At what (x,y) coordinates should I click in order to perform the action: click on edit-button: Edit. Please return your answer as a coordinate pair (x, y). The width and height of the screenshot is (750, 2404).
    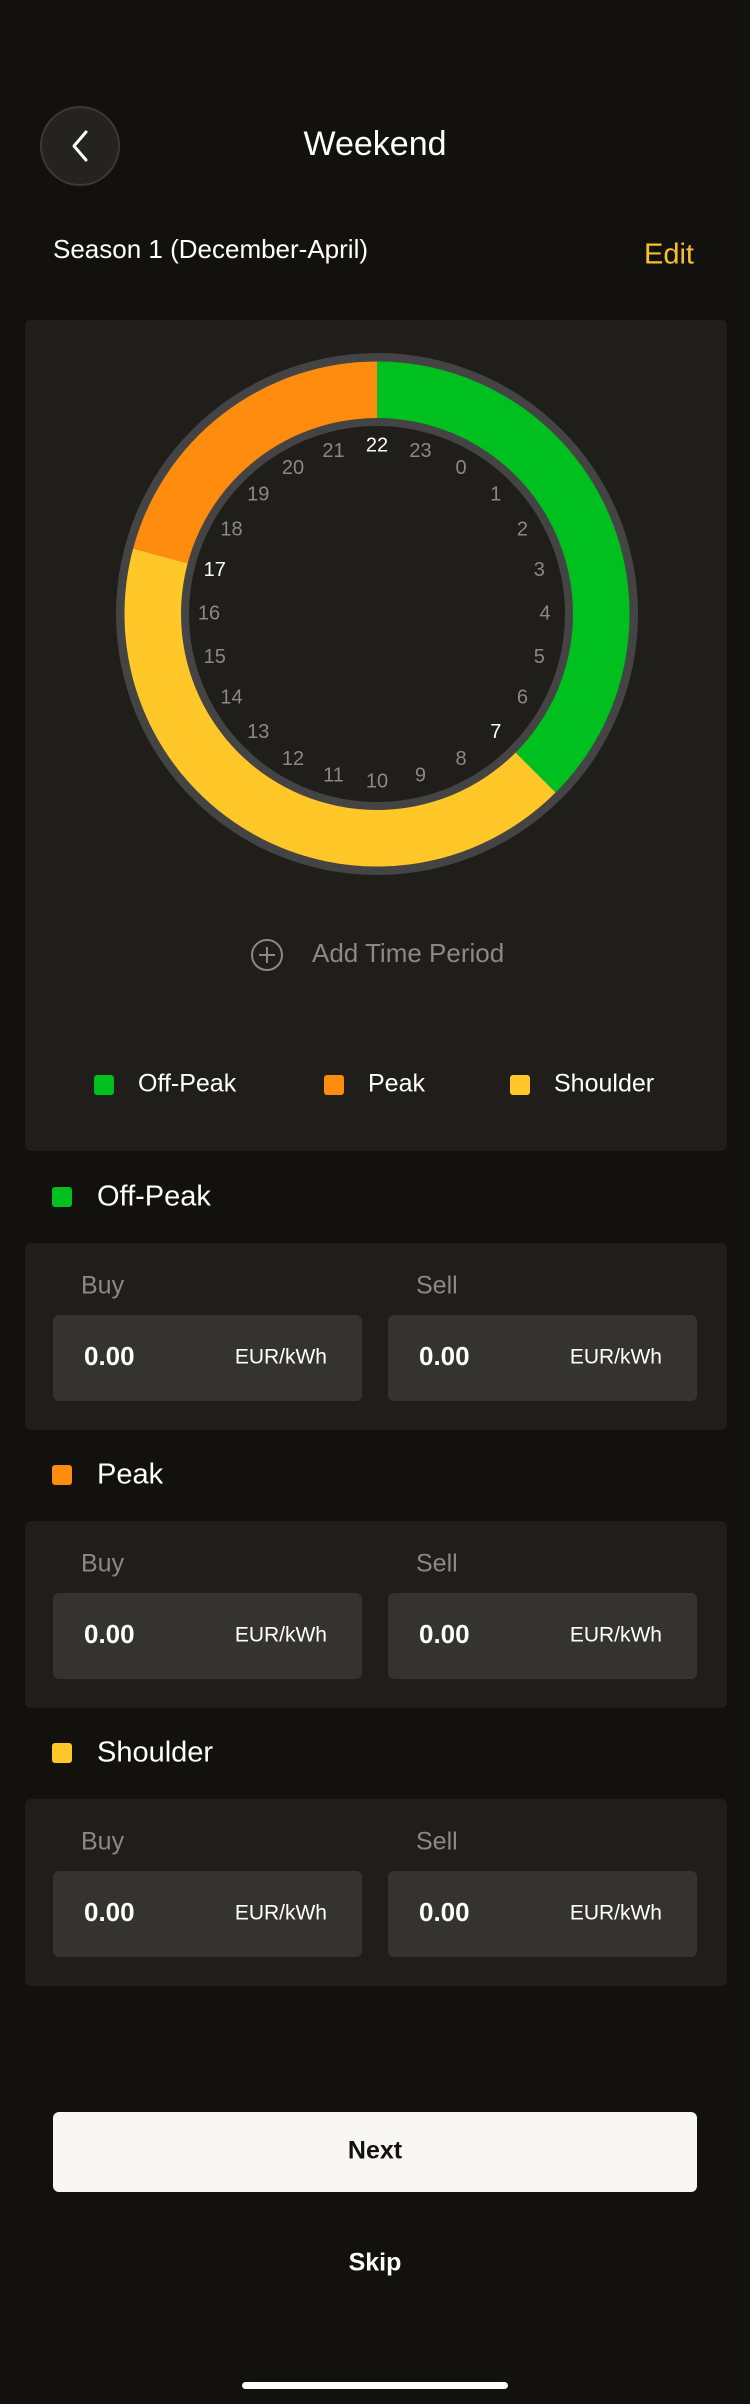
    Looking at the image, I should click on (669, 255).